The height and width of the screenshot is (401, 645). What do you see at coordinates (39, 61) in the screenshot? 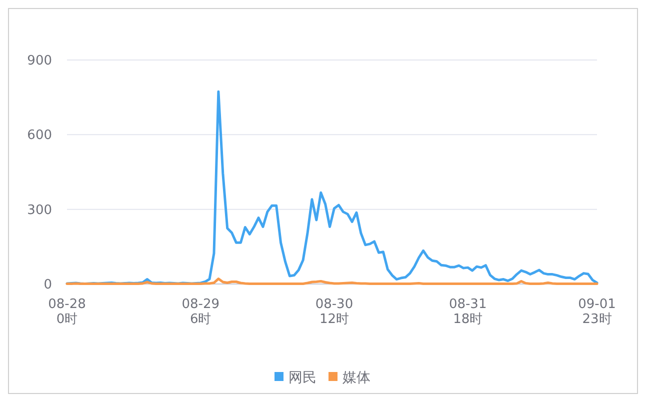
I see `y-tick-label: 900` at bounding box center [39, 61].